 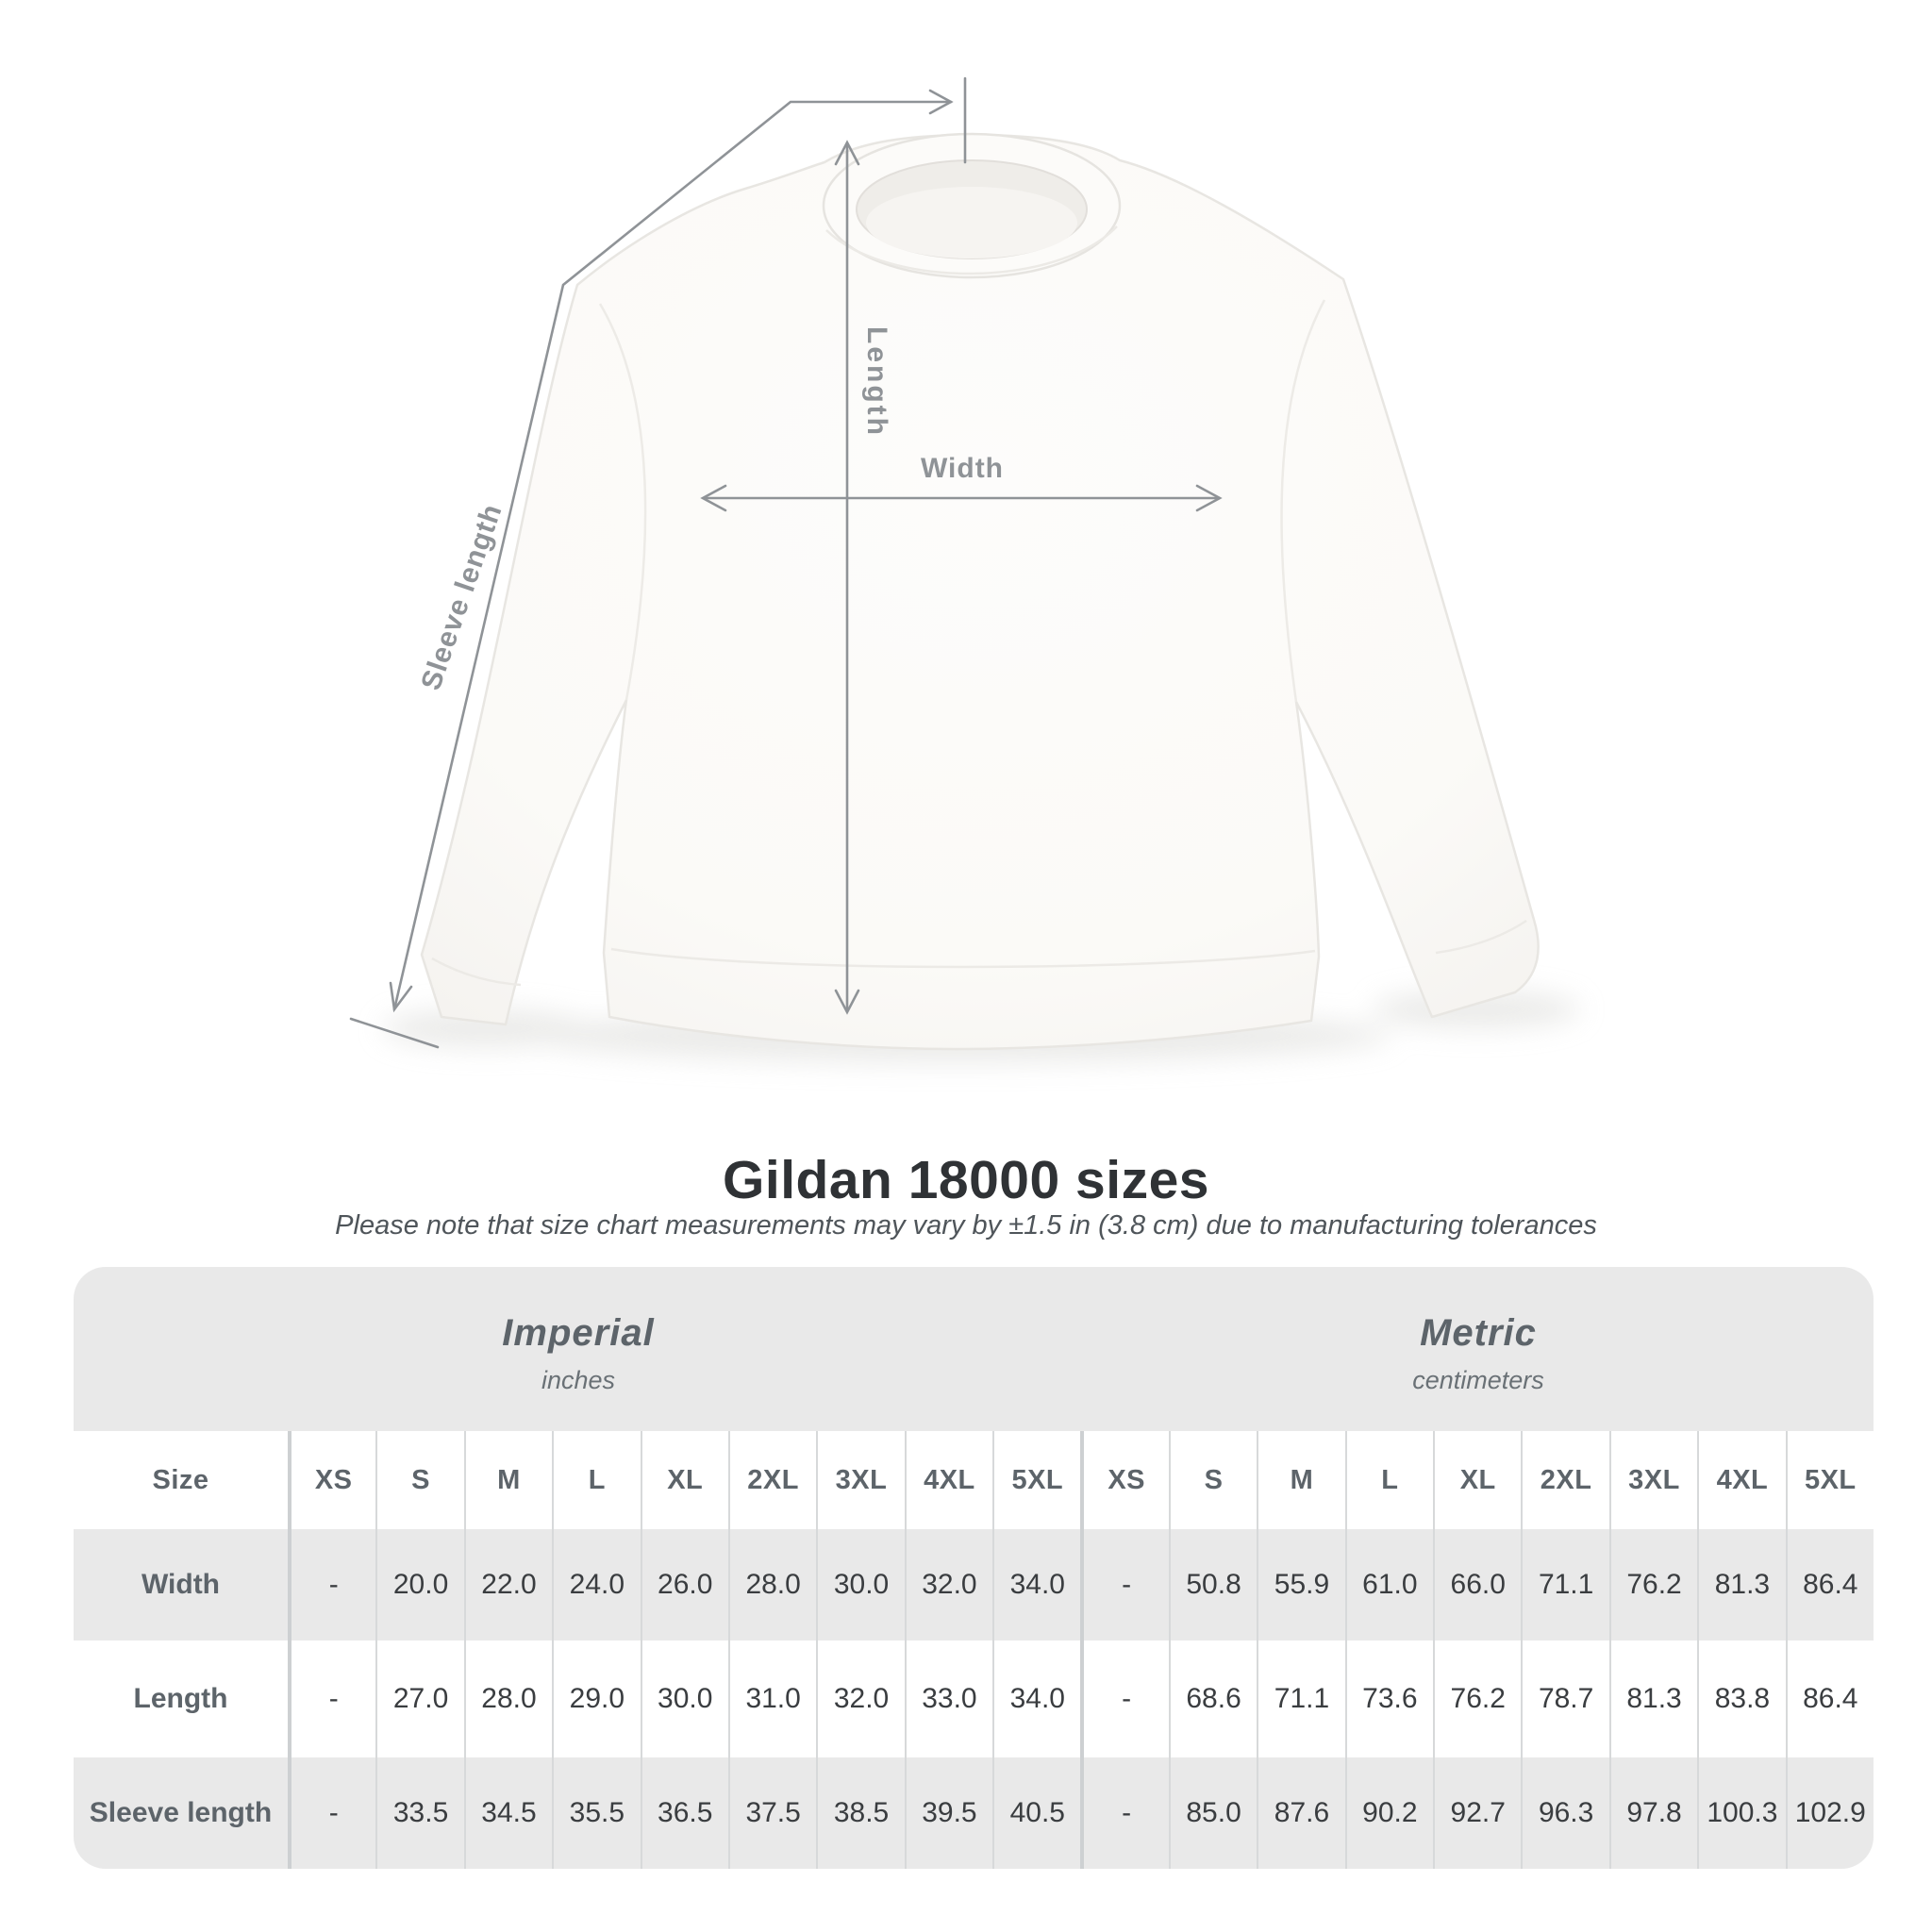 I want to click on length-arrow-down, so click(x=847, y=1002).